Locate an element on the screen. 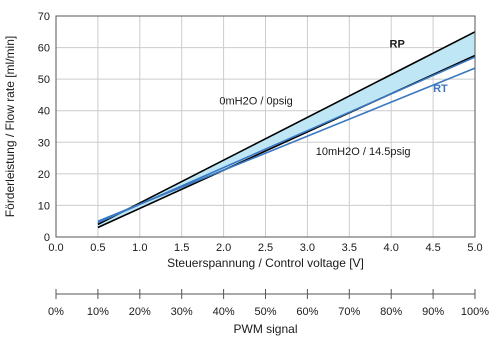 The height and width of the screenshot is (339, 493). x-tick-label: 4.5 is located at coordinates (432, 248).